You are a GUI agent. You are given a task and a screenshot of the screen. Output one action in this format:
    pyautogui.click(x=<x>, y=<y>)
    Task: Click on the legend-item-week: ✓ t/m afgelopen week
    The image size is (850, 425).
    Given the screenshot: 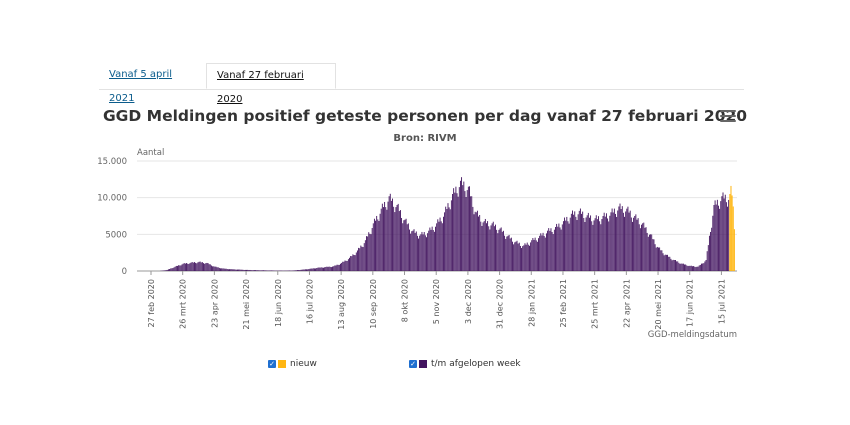 What is the action you would take?
    pyautogui.click(x=465, y=364)
    